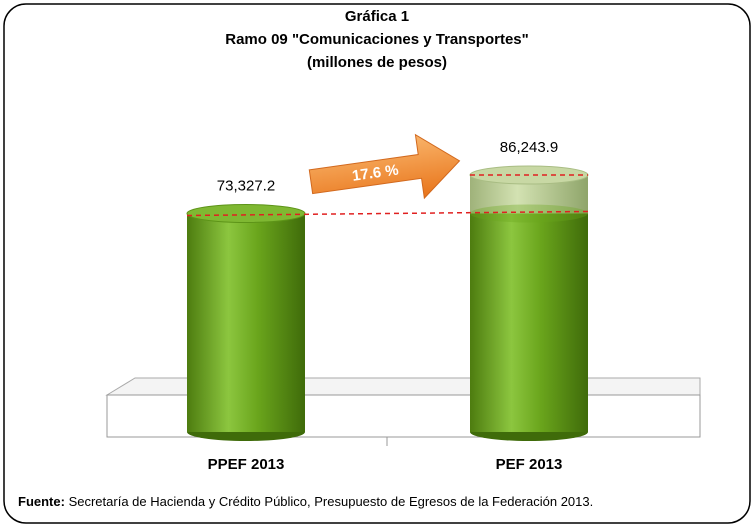 The width and height of the screenshot is (754, 532). I want to click on x-tick-label: PPEF 2013, so click(246, 464).